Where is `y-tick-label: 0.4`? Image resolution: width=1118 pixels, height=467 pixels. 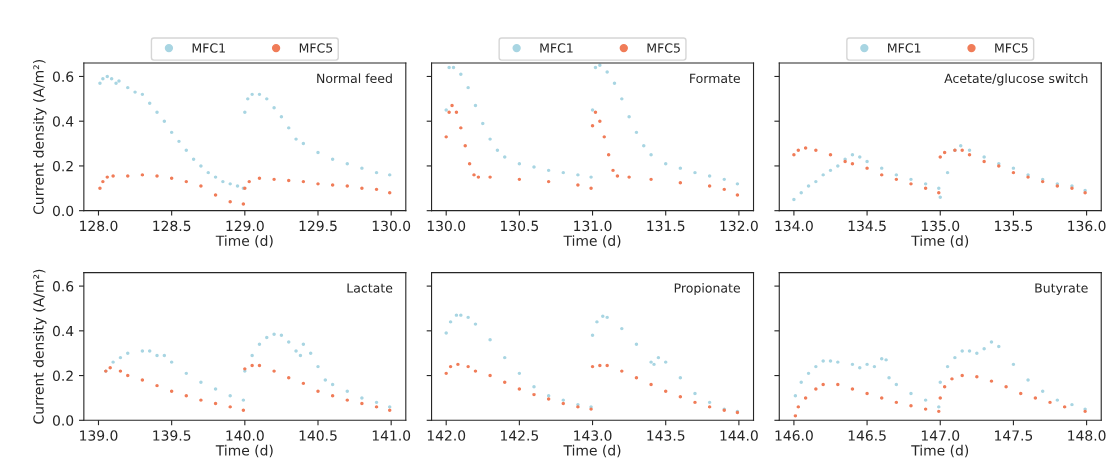 y-tick-label: 0.4 is located at coordinates (63, 331).